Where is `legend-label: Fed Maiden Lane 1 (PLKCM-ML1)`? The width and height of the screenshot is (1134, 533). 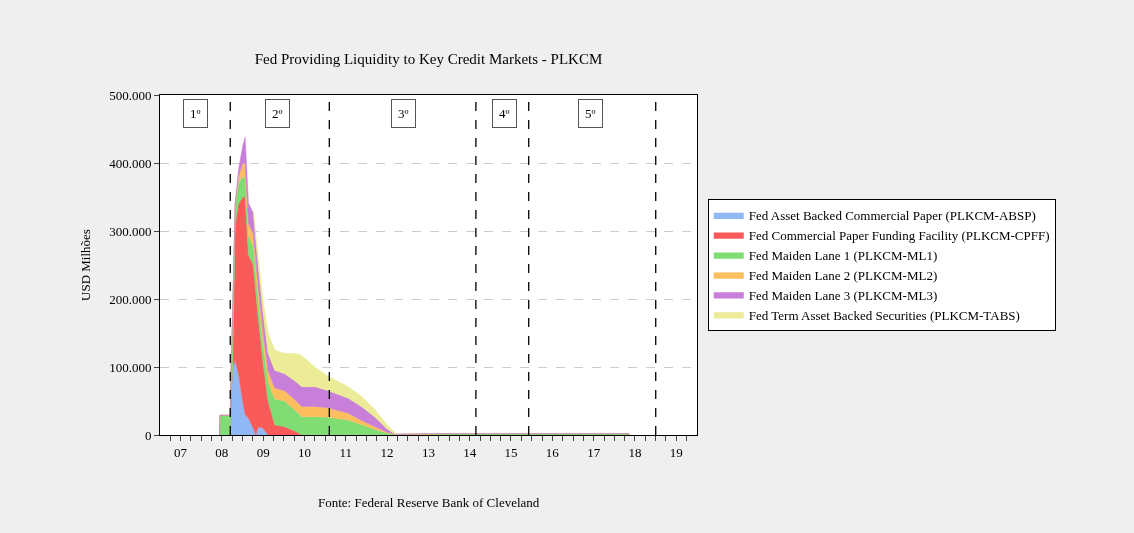 legend-label: Fed Maiden Lane 1 (PLKCM-ML1) is located at coordinates (843, 255).